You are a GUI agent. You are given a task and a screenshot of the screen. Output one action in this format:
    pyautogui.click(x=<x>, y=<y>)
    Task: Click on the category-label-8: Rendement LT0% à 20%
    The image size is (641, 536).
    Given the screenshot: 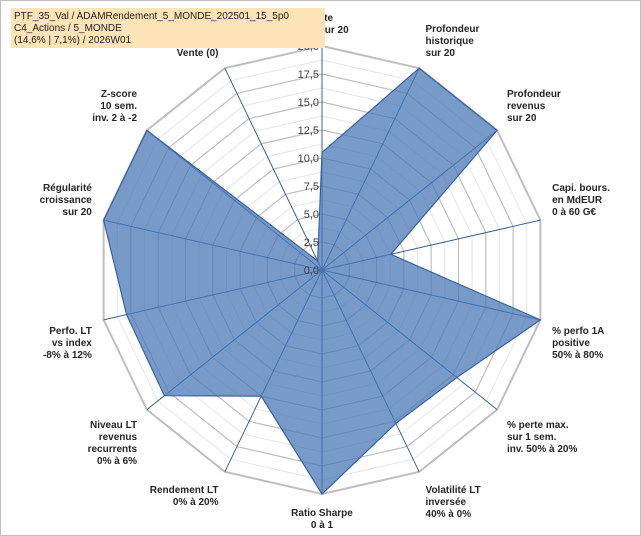 What is the action you would take?
    pyautogui.click(x=184, y=496)
    